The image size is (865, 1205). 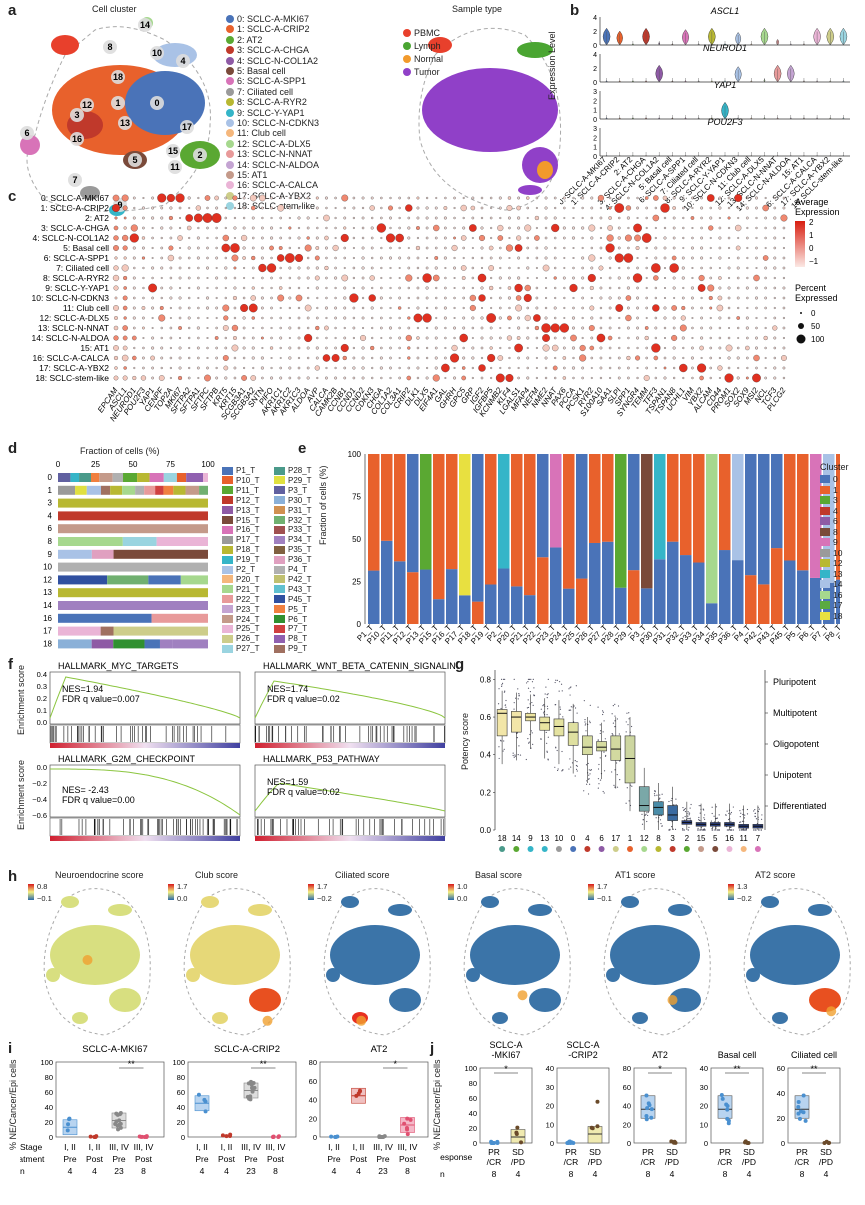 What do you see at coordinates (128, 580) in the screenshot?
I see `panel-d-segment` at bounding box center [128, 580].